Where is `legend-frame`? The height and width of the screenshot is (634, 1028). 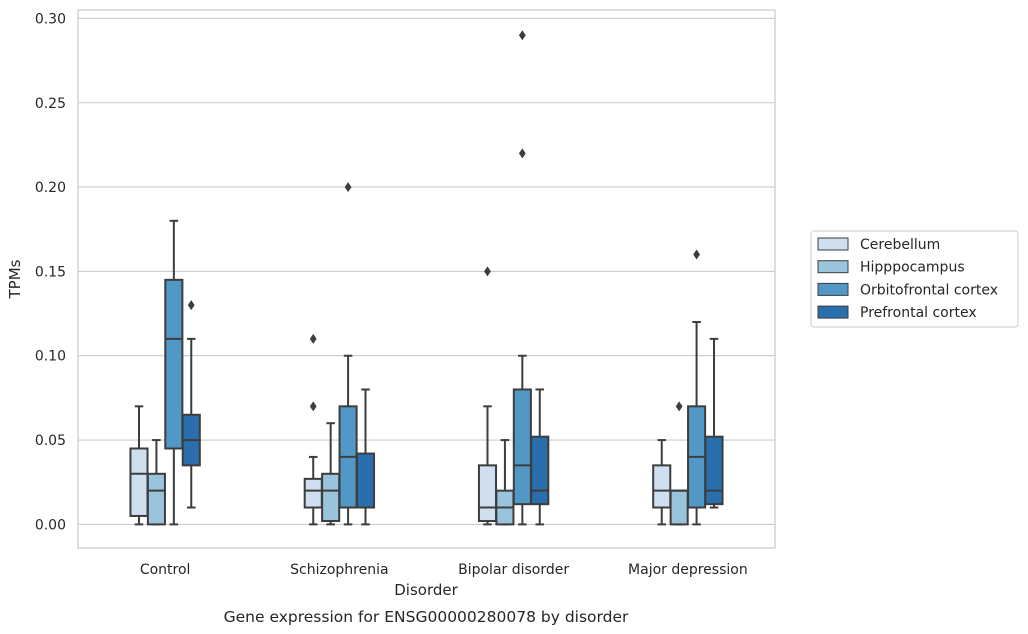
legend-frame is located at coordinates (914, 279).